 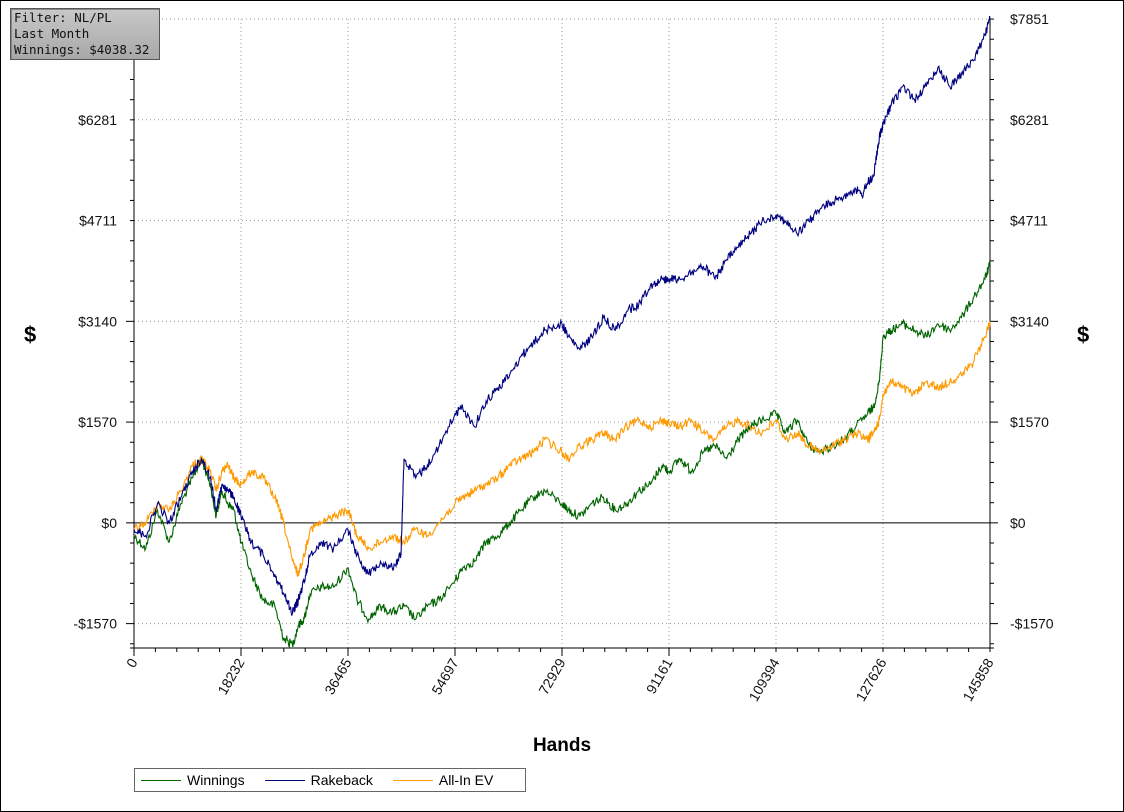 What do you see at coordinates (1029, 221) in the screenshot?
I see `y-tick-label-right: $4711` at bounding box center [1029, 221].